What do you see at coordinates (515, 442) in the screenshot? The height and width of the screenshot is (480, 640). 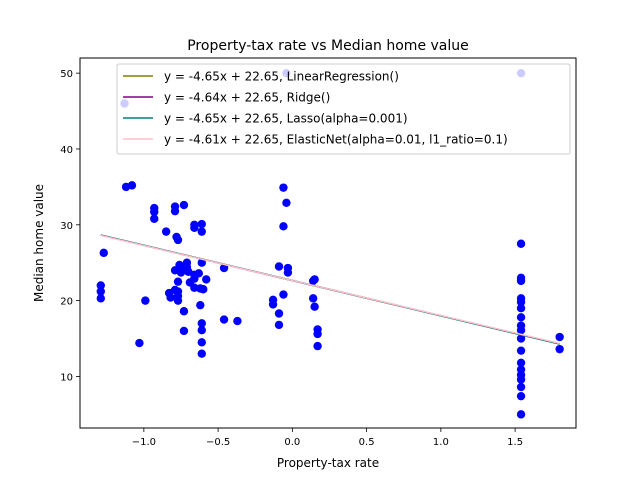 I see `x-tick-label: 1.5` at bounding box center [515, 442].